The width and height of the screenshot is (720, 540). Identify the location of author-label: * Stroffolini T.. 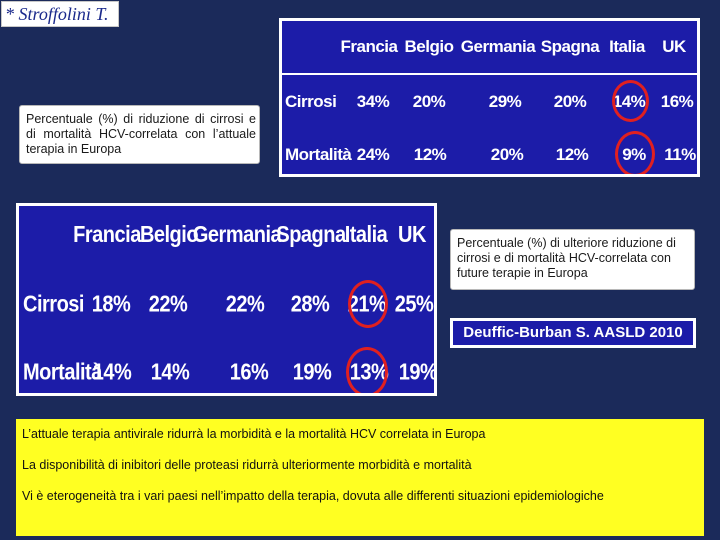
(60, 14).